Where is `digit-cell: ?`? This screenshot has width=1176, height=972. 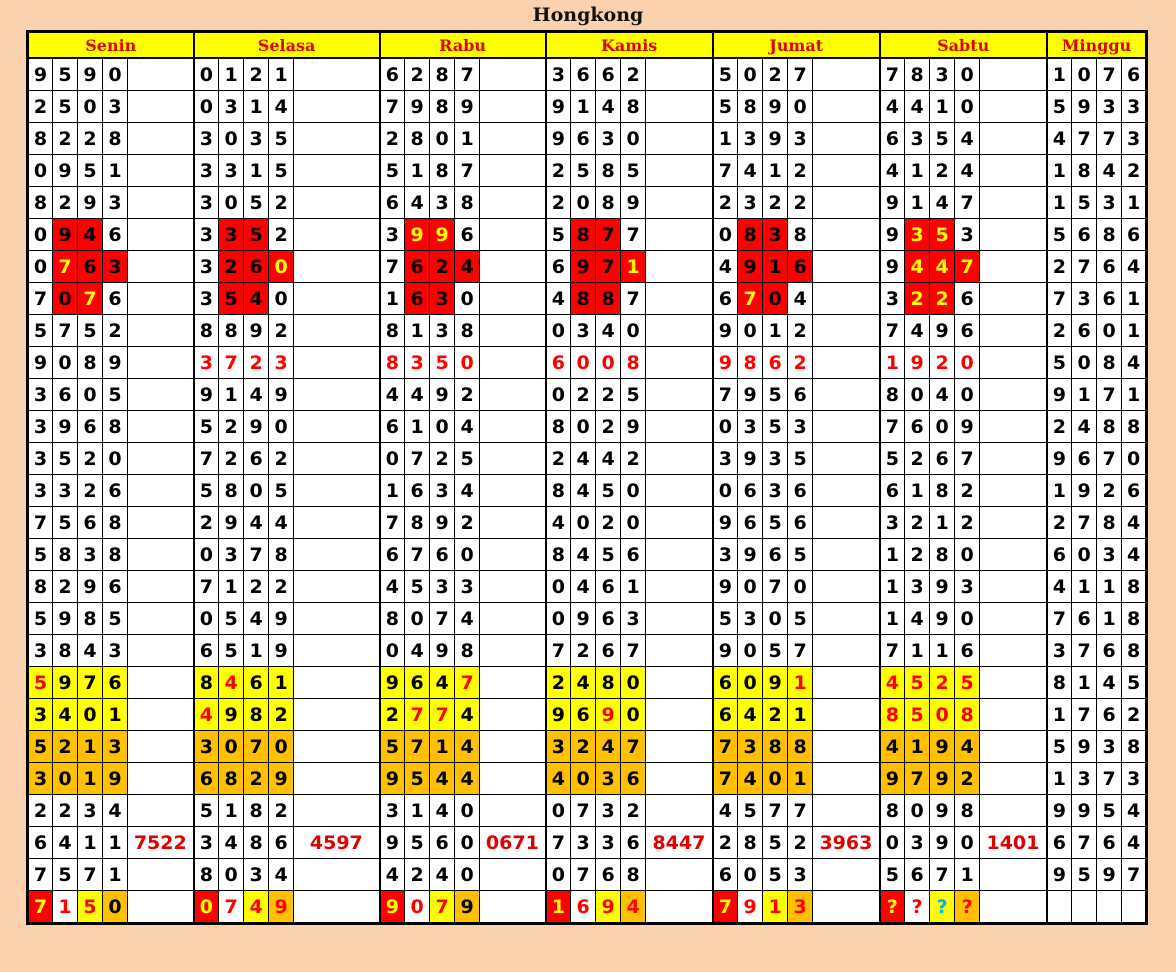 digit-cell: ? is located at coordinates (942, 907).